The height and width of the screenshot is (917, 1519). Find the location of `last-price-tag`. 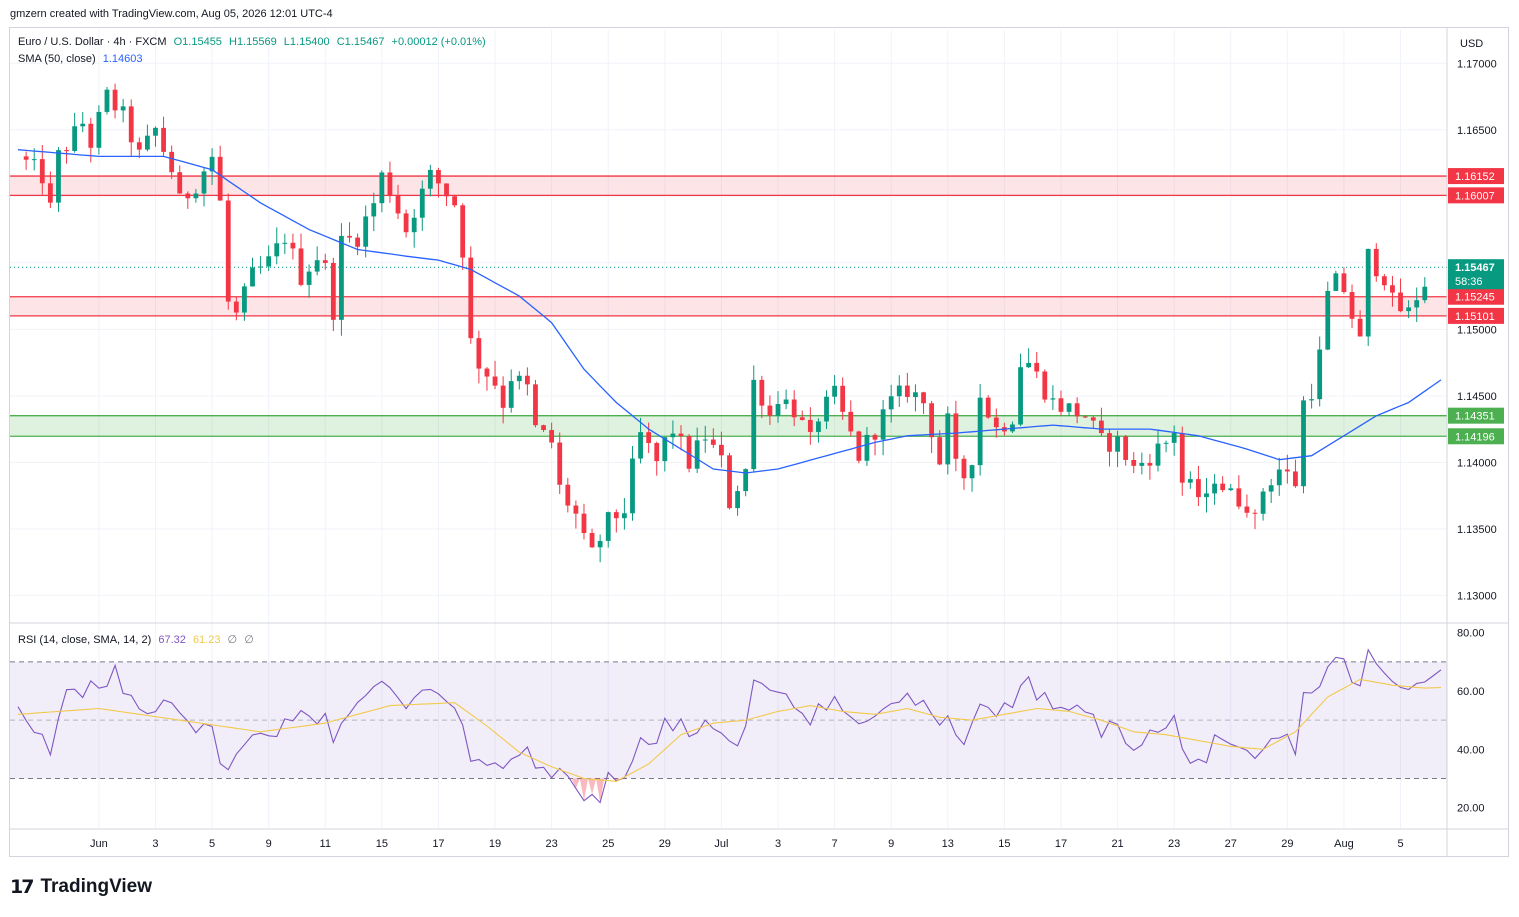

last-price-tag is located at coordinates (1476, 274).